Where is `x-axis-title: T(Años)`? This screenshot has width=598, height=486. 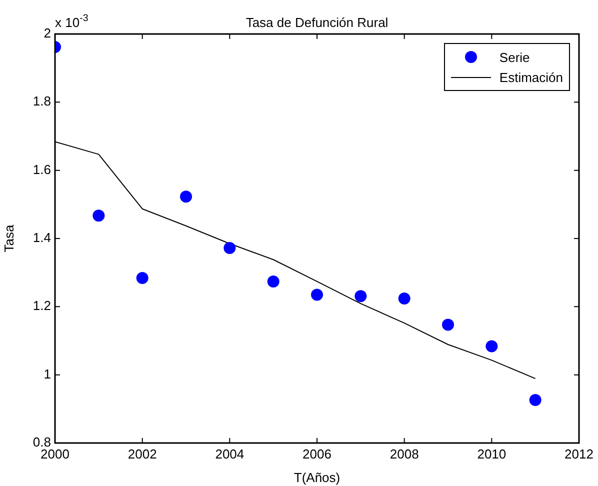
x-axis-title: T(Años) is located at coordinates (317, 477).